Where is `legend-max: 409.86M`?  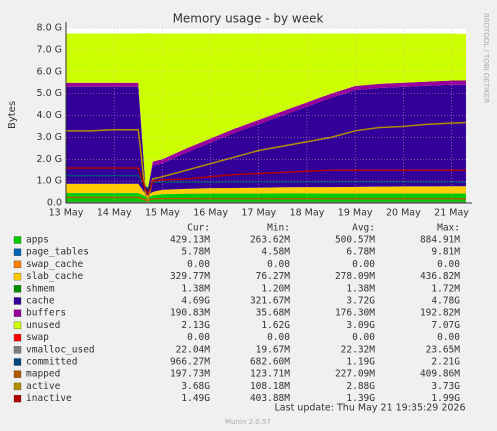
legend-max: 409.86M is located at coordinates (440, 374).